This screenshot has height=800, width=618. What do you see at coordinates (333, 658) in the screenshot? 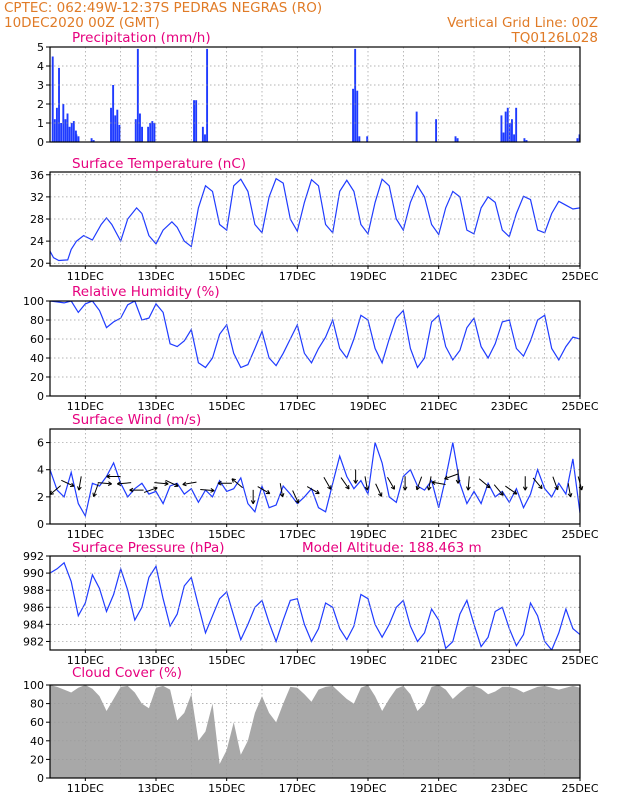
I see `press-xaxis: 11DEC 13DEC 15DEC 17DEC 19DEC 21DEC 23DEC 25DEC` at bounding box center [333, 658].